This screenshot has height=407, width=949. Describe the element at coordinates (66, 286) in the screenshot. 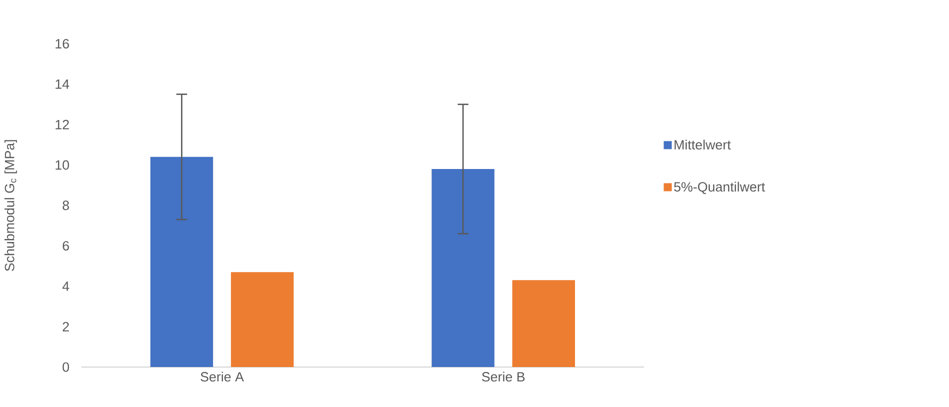

I see `y-tick-label: 4` at that location.